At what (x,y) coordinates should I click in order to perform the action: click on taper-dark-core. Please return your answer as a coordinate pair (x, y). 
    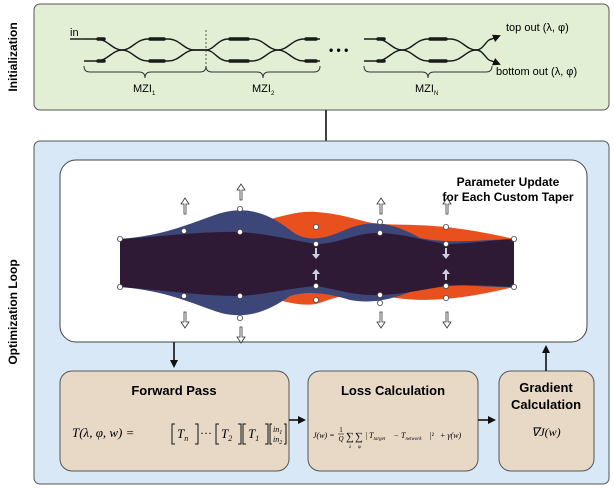
    Looking at the image, I should click on (317, 263).